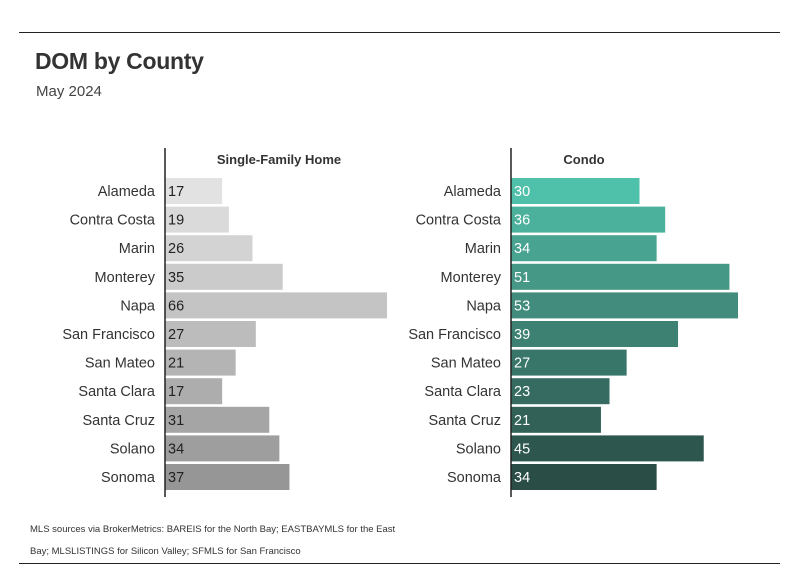  I want to click on sfh-sonoma-value-label: 37, so click(176, 478).